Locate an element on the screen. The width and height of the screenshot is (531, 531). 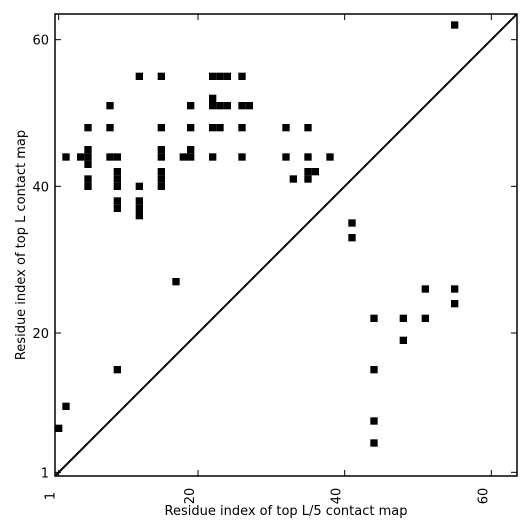
x-tick-label: 20 is located at coordinates (190, 496).